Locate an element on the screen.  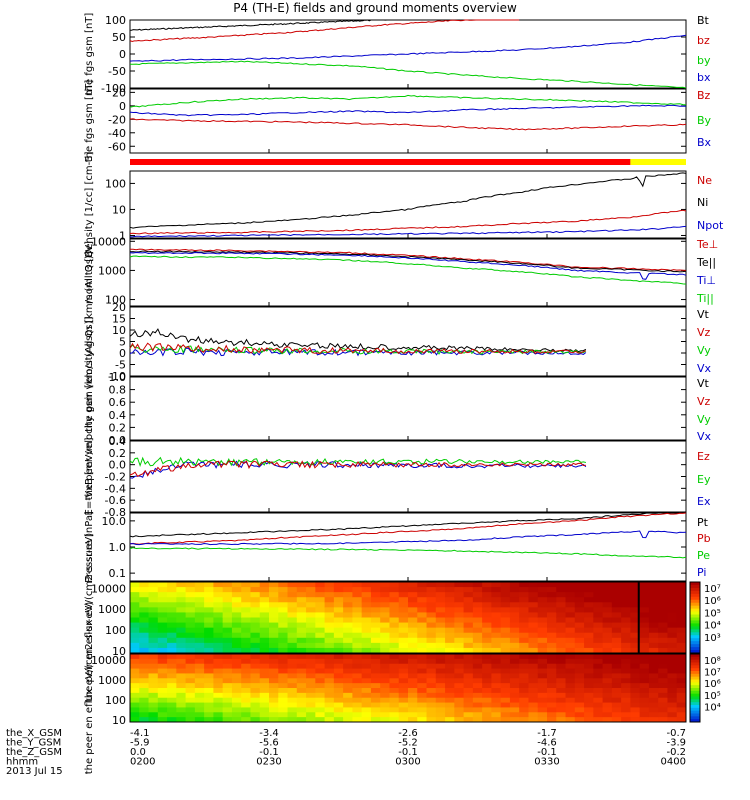
legend-entry: Pb is located at coordinates (704, 538).